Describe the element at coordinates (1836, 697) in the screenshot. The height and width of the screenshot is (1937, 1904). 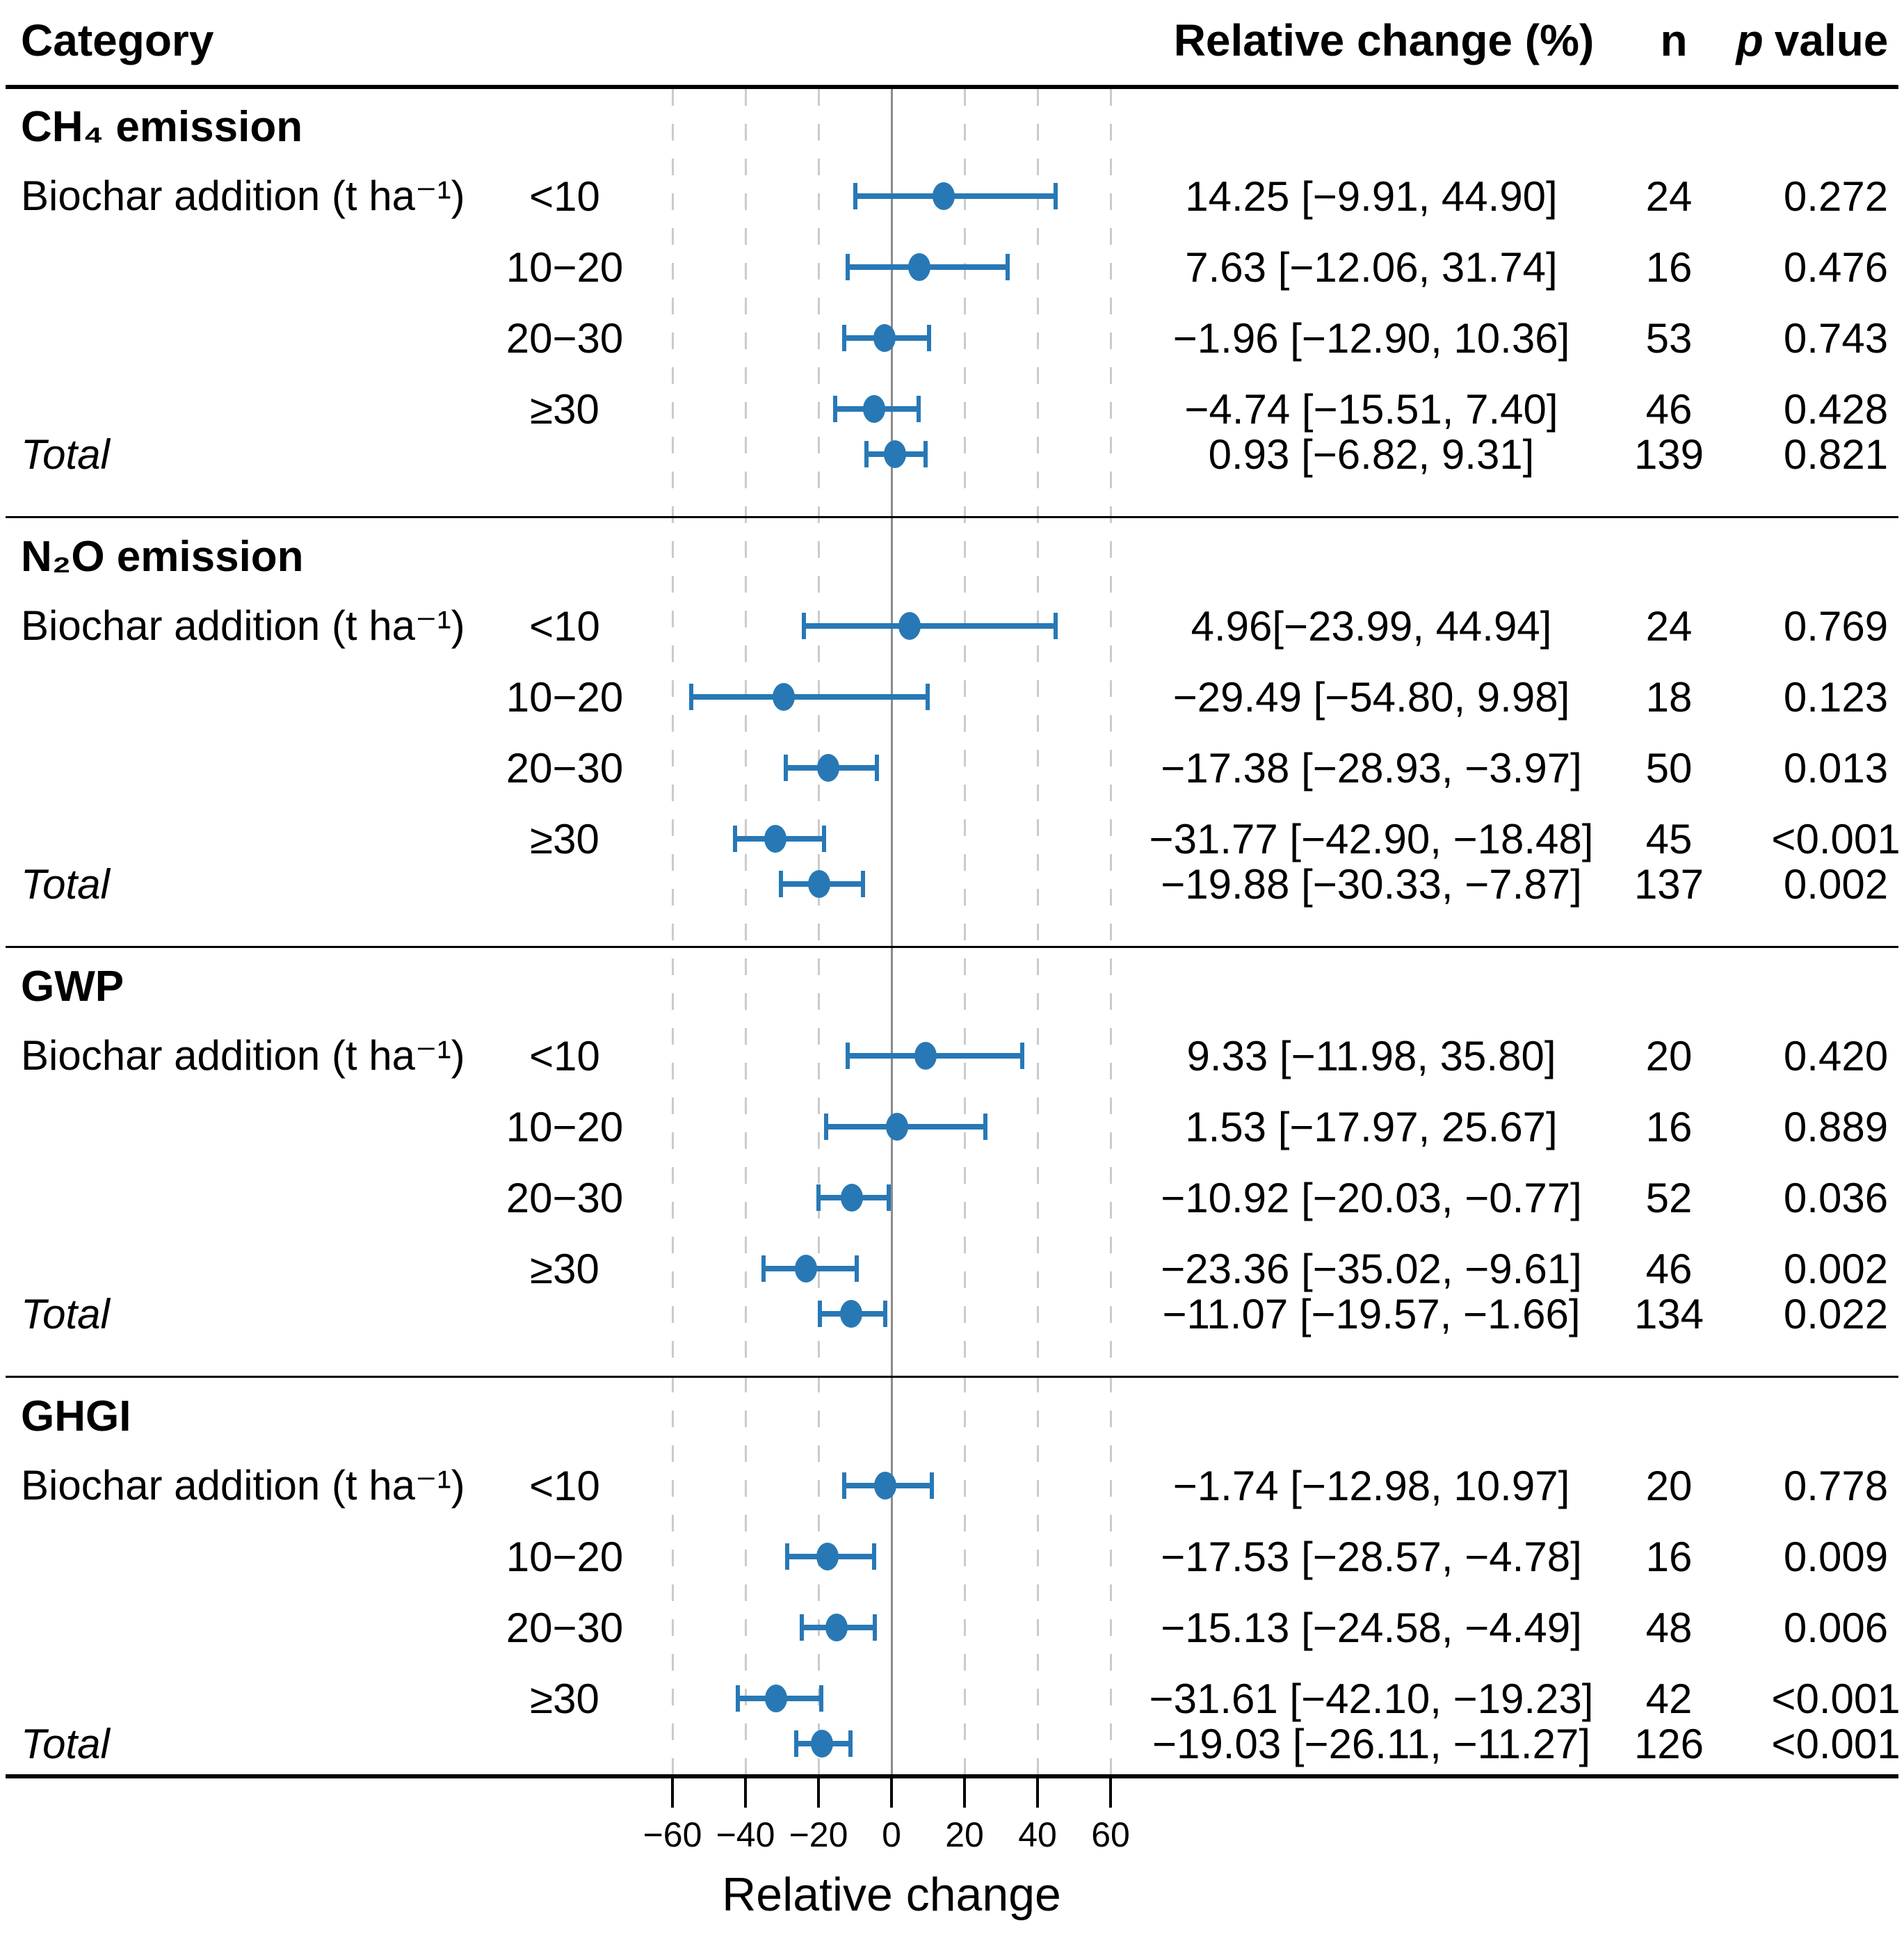
I see `p-value: 0.123` at that location.